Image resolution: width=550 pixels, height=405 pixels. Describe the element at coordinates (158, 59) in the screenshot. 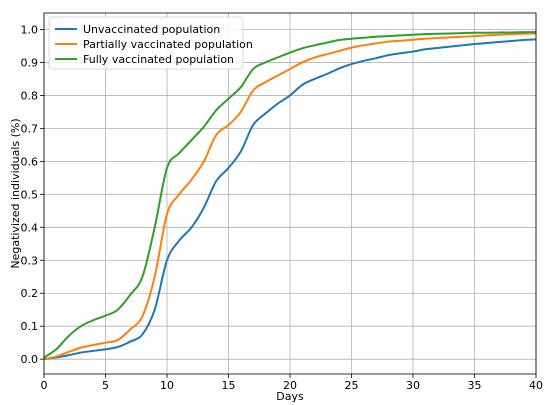

I see `legend-label: Fully vaccinated population` at that location.